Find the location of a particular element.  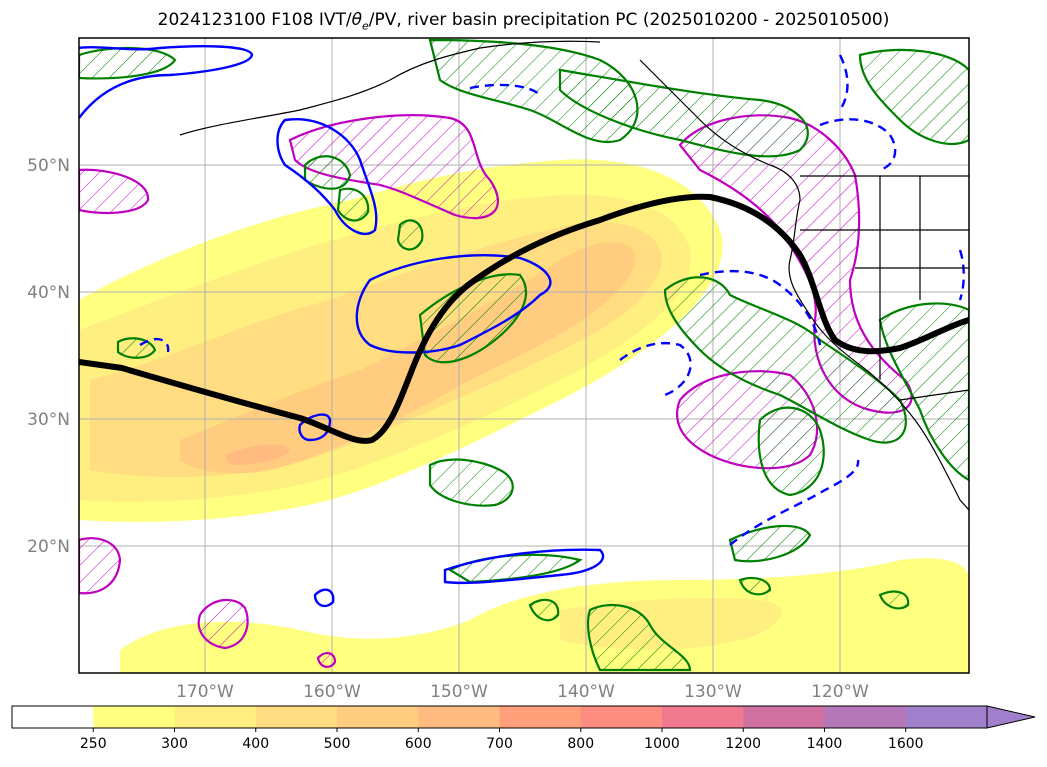

colorbar-extend-arrow is located at coordinates (1011, 717).